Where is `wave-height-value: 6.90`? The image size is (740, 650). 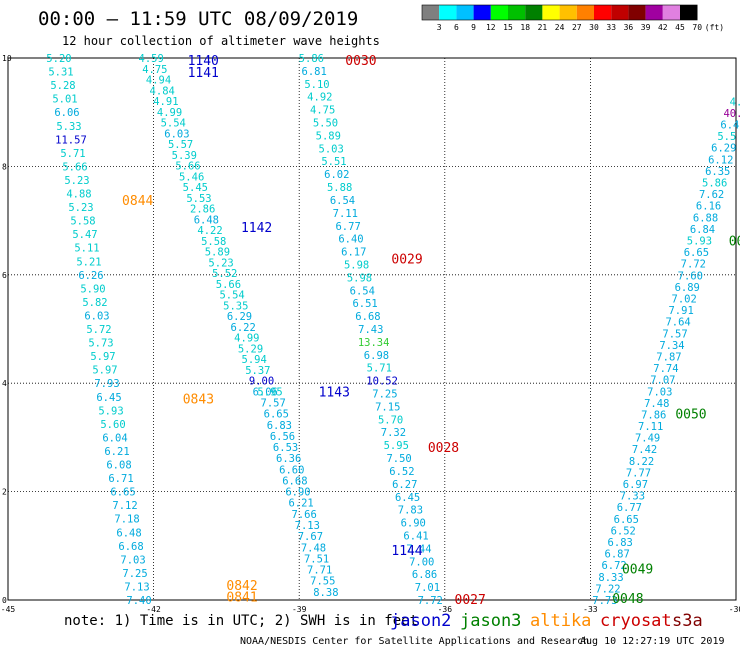
wave-height-value: 6.90 is located at coordinates (297, 493).